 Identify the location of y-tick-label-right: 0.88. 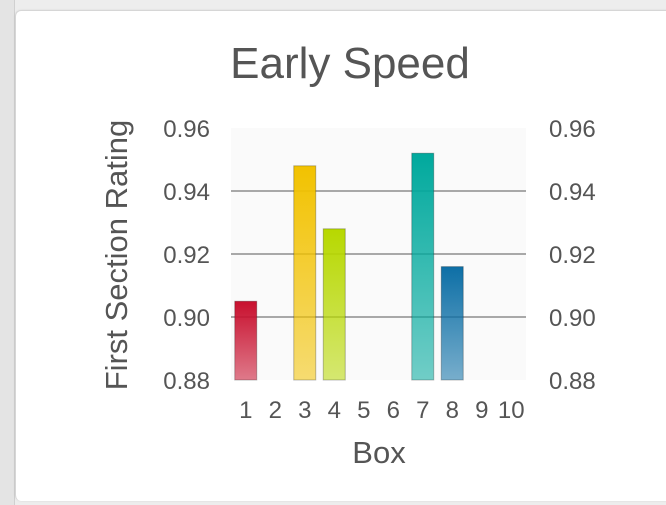
(572, 381).